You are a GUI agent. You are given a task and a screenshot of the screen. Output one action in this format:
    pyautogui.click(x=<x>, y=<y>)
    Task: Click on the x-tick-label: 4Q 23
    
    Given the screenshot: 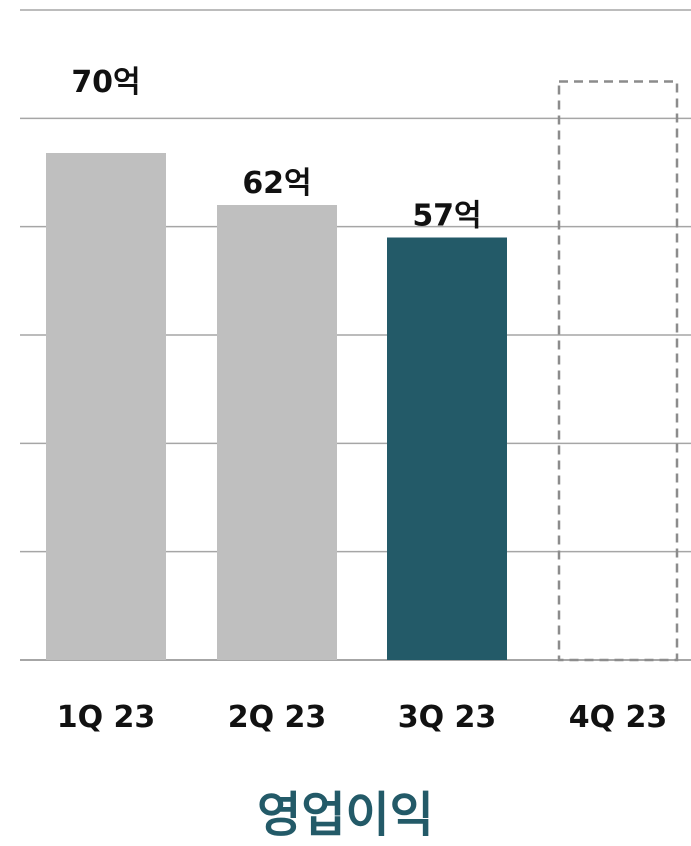 What is the action you would take?
    pyautogui.click(x=618, y=717)
    